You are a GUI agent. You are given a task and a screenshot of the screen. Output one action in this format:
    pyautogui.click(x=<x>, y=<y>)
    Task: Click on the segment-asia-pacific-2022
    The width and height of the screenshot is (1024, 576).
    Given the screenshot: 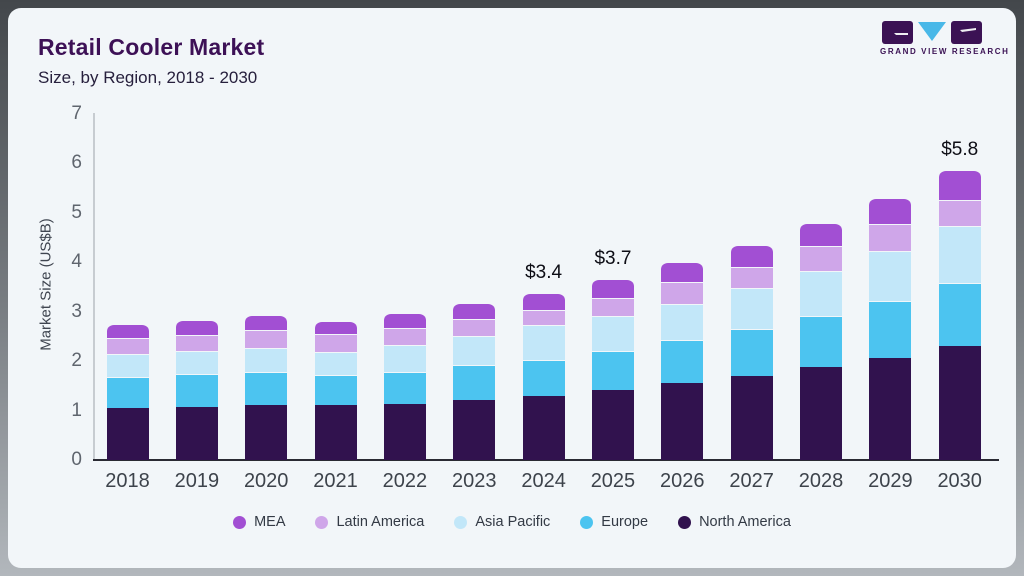 What is the action you would take?
    pyautogui.click(x=404, y=358)
    